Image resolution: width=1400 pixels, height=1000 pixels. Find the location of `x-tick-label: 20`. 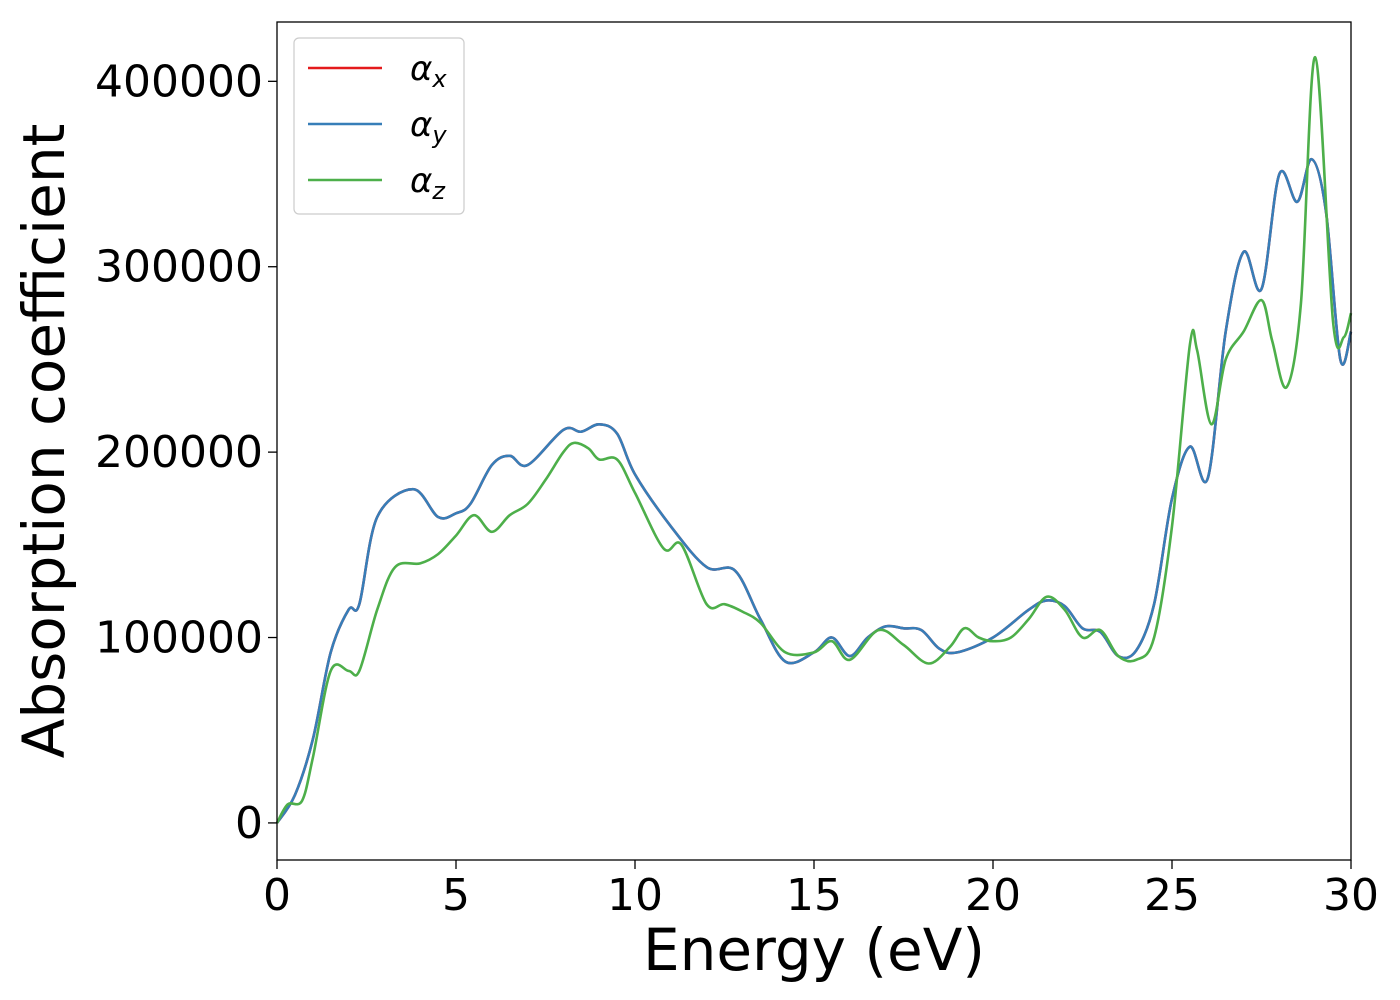

x-tick-label: 20 is located at coordinates (993, 895).